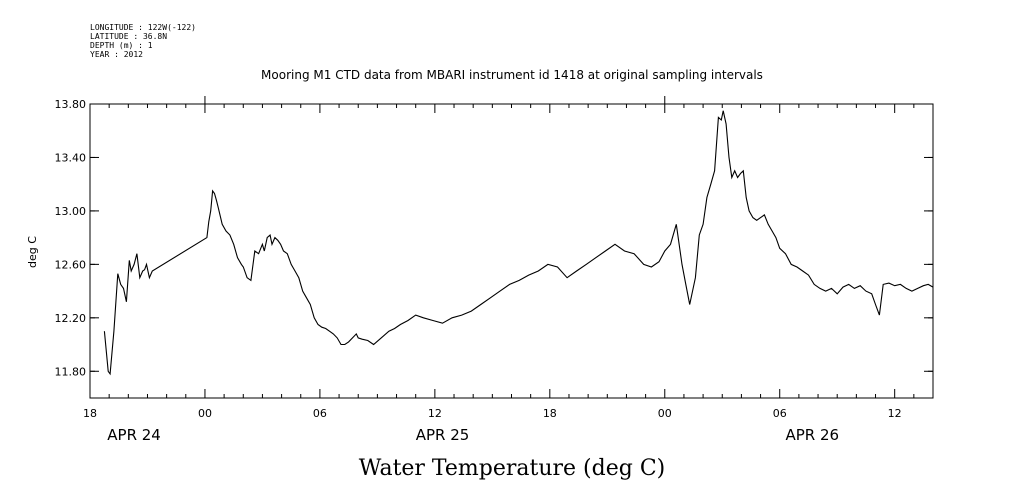 The image size is (1009, 504). I want to click on header-line-1: LONGITUDE : 122W(-122), so click(143, 27).